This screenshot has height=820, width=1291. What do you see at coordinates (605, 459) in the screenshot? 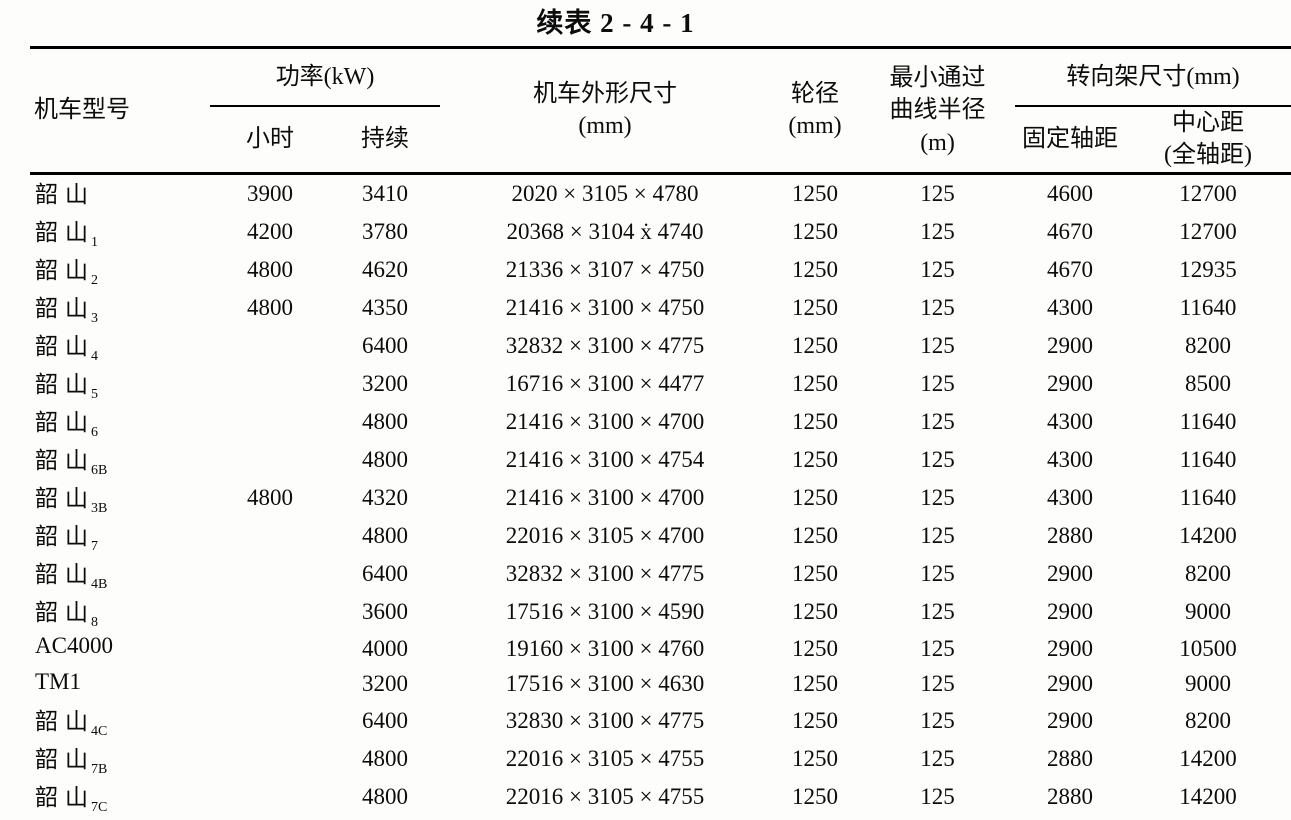
I see `cell-dimensions: 21416 × 3100 × 4754` at bounding box center [605, 459].